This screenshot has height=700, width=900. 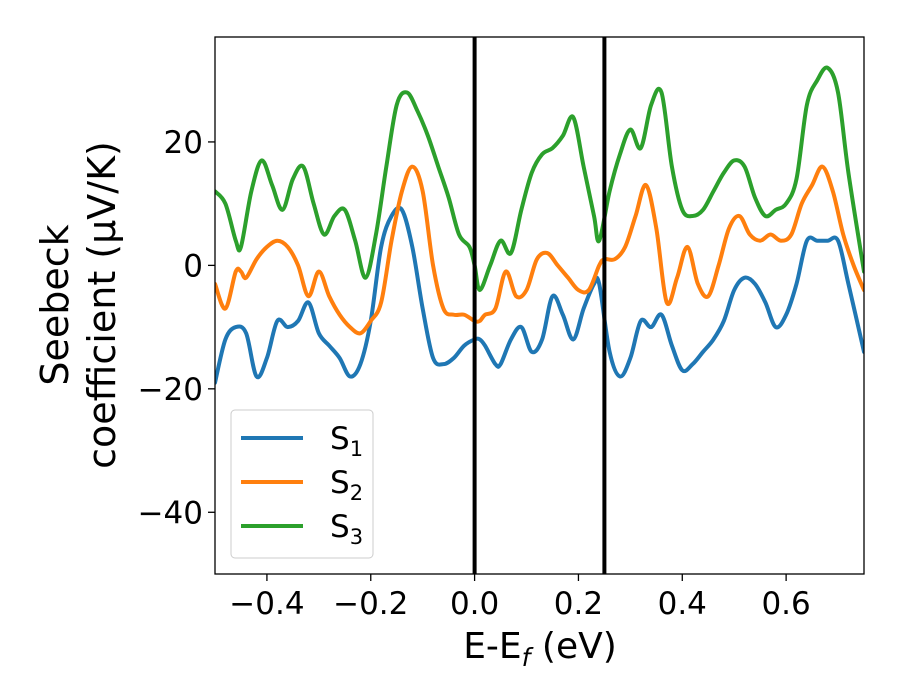 What do you see at coordinates (176, 328) in the screenshot?
I see `y-axis-ticks: −40 −20 0 20` at bounding box center [176, 328].